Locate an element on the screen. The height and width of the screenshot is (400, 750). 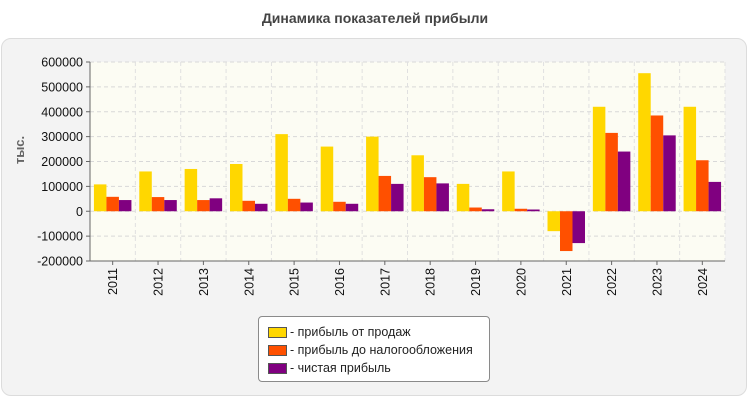
y-tick-label: -100000 is located at coordinates (60, 237).